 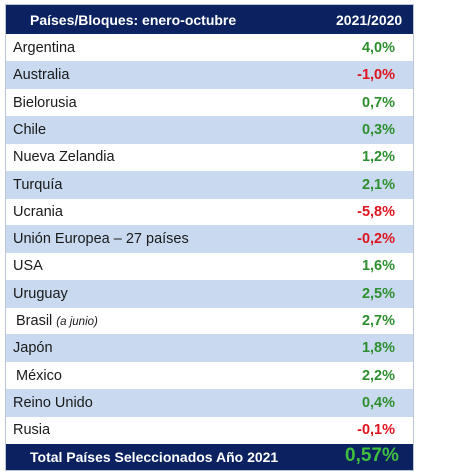 I want to click on table-row: Reino Unido 0,4%, so click(x=209, y=402).